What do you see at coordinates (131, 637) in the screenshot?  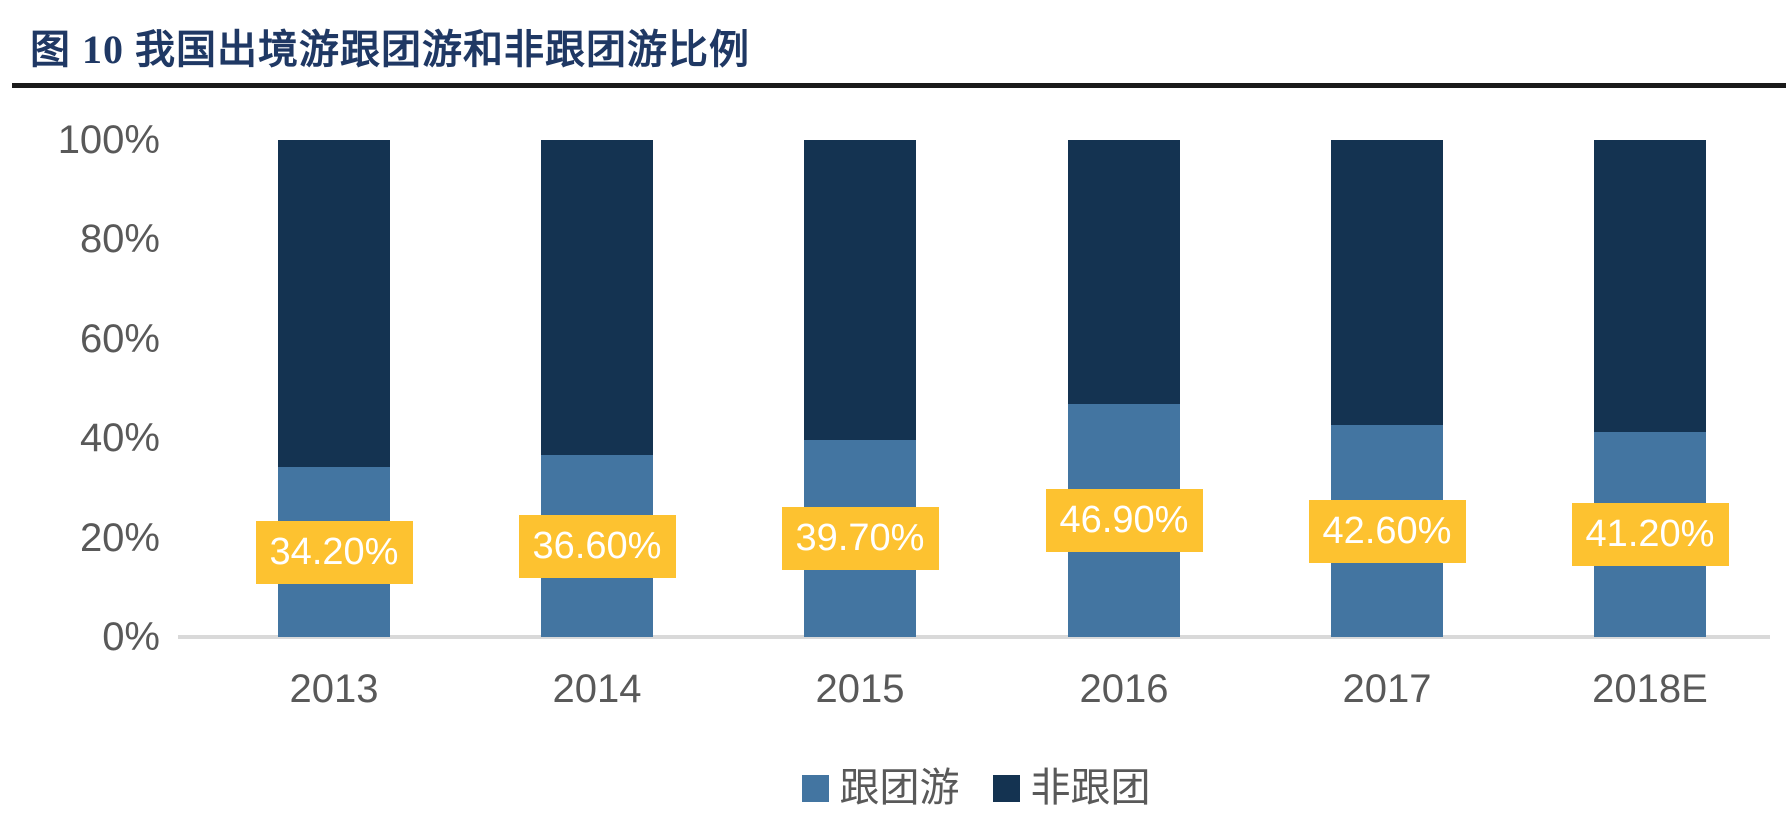 I see `y-tick-label: 0%` at bounding box center [131, 637].